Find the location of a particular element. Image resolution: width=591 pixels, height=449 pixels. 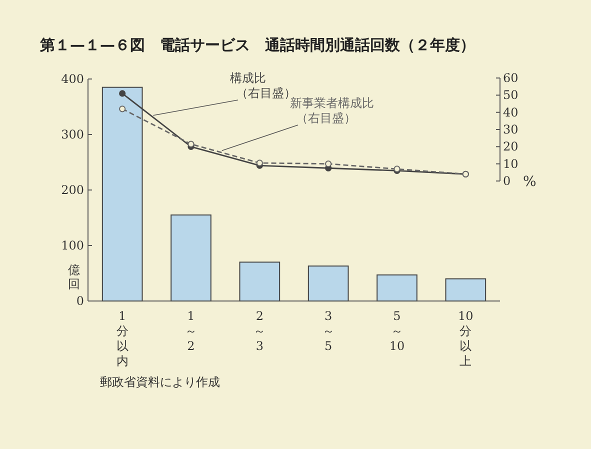

x-tick-label: 3～5 is located at coordinates (328, 331).